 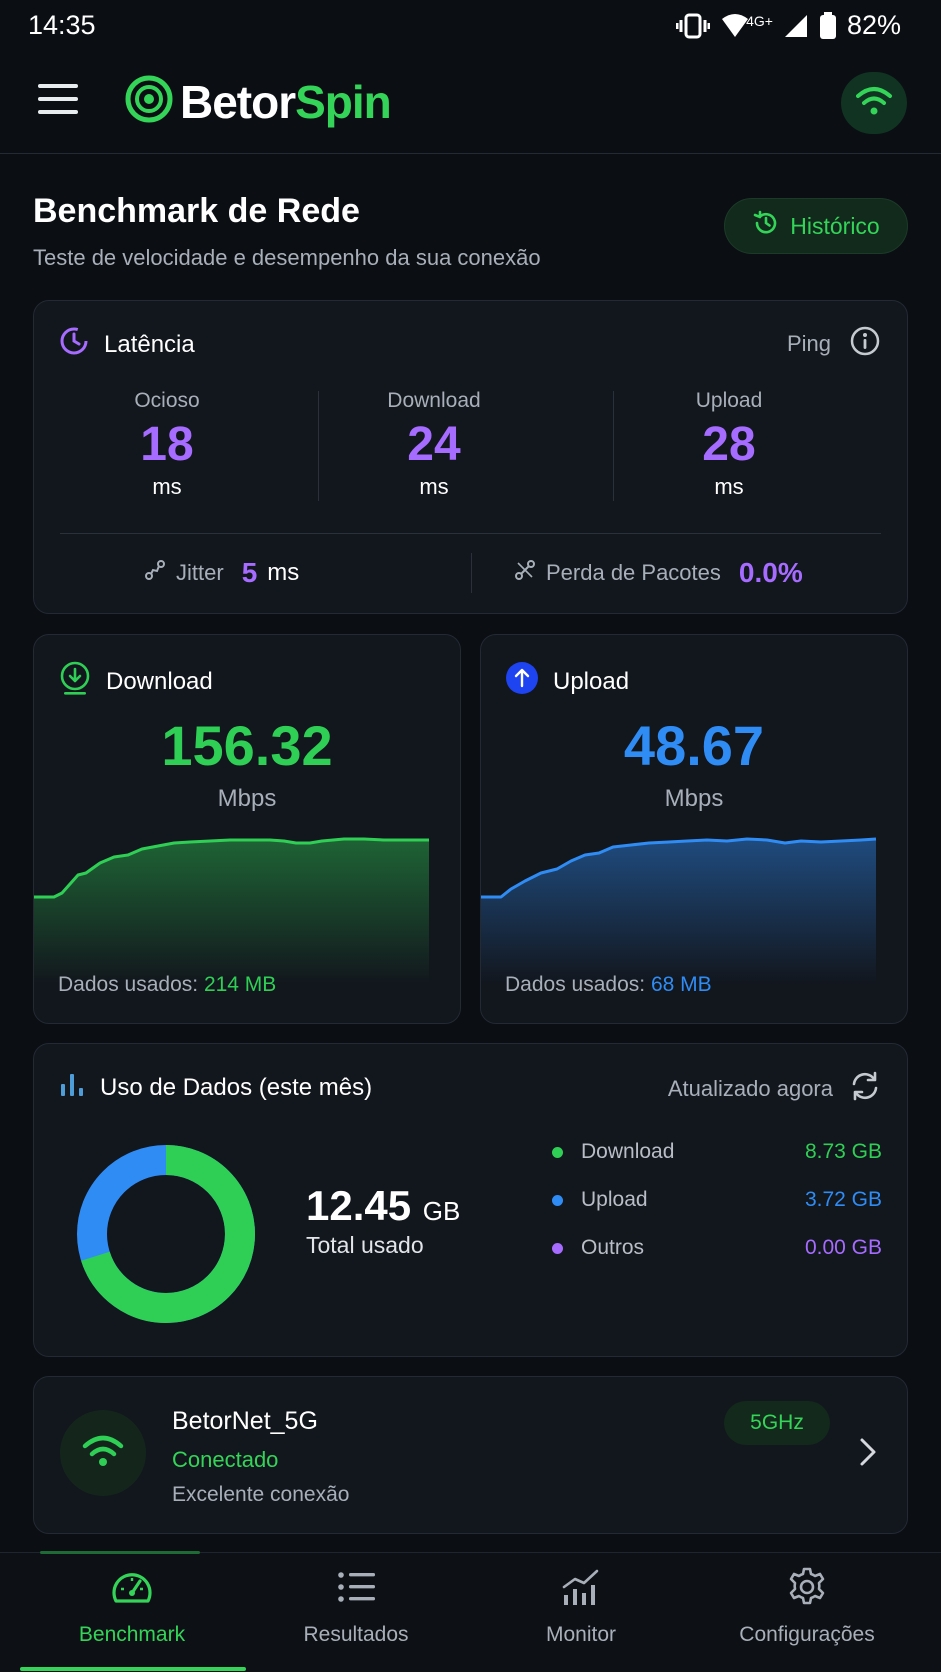 I want to click on total-usage-label: Total usado, so click(x=365, y=1245).